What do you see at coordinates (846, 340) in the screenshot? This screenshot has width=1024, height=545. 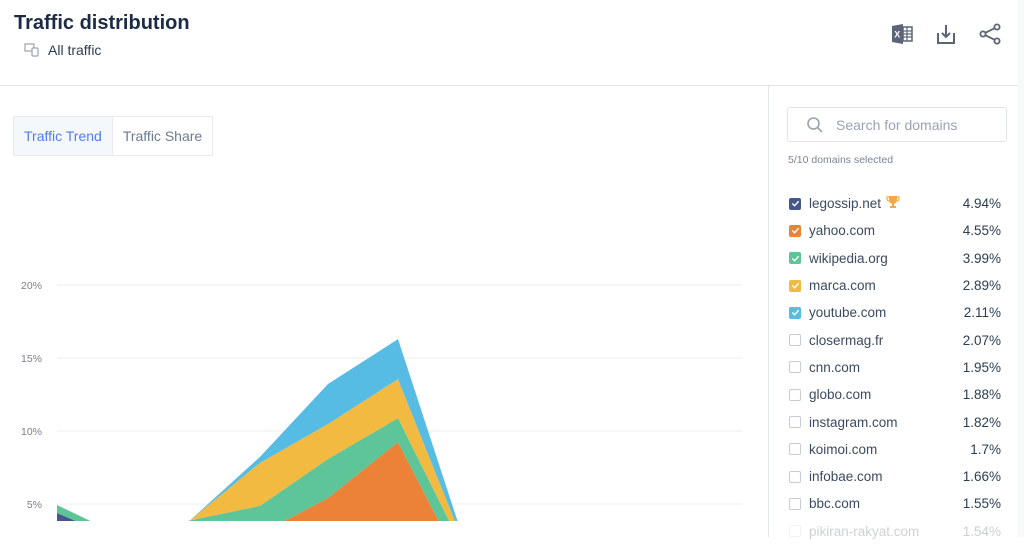 I see `domain-name-text: closermag.fr` at bounding box center [846, 340].